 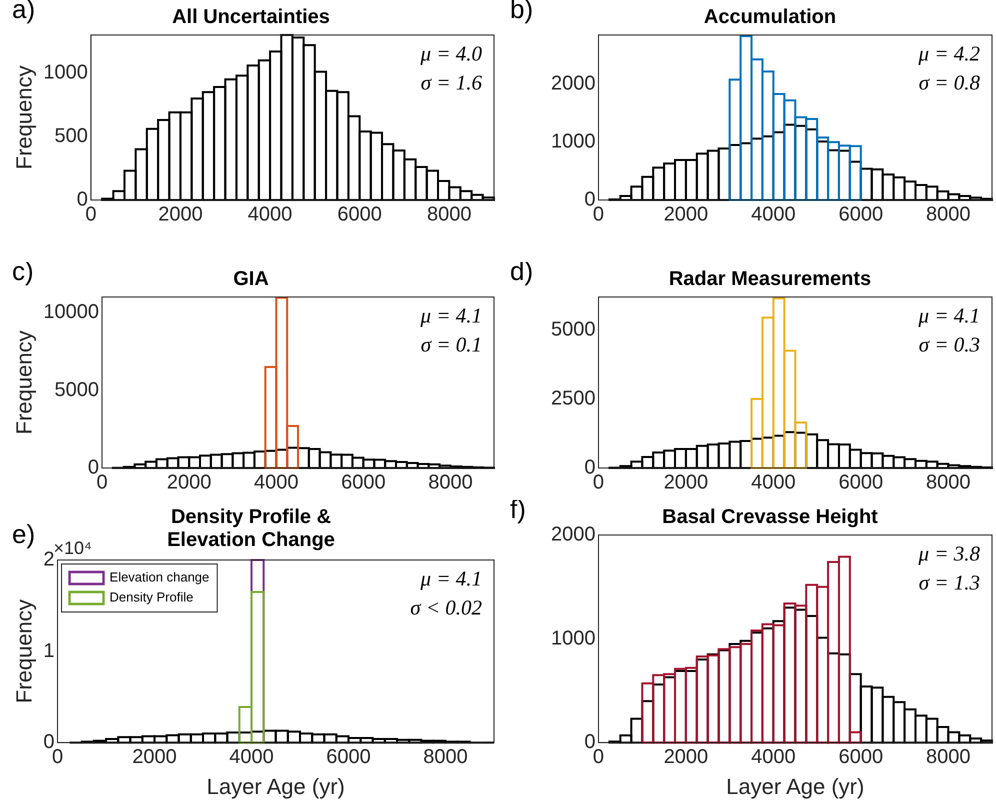 What do you see at coordinates (949, 582) in the screenshot?
I see `annotation: σ = 1.3` at bounding box center [949, 582].